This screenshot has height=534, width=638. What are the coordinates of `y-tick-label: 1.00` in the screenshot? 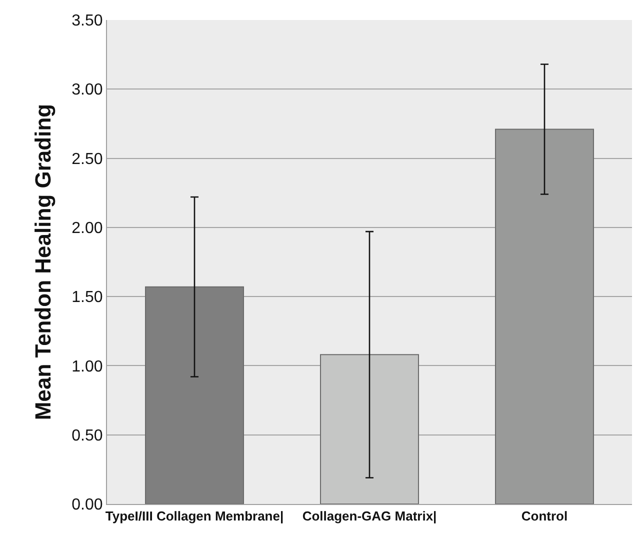 It's located at (87, 367).